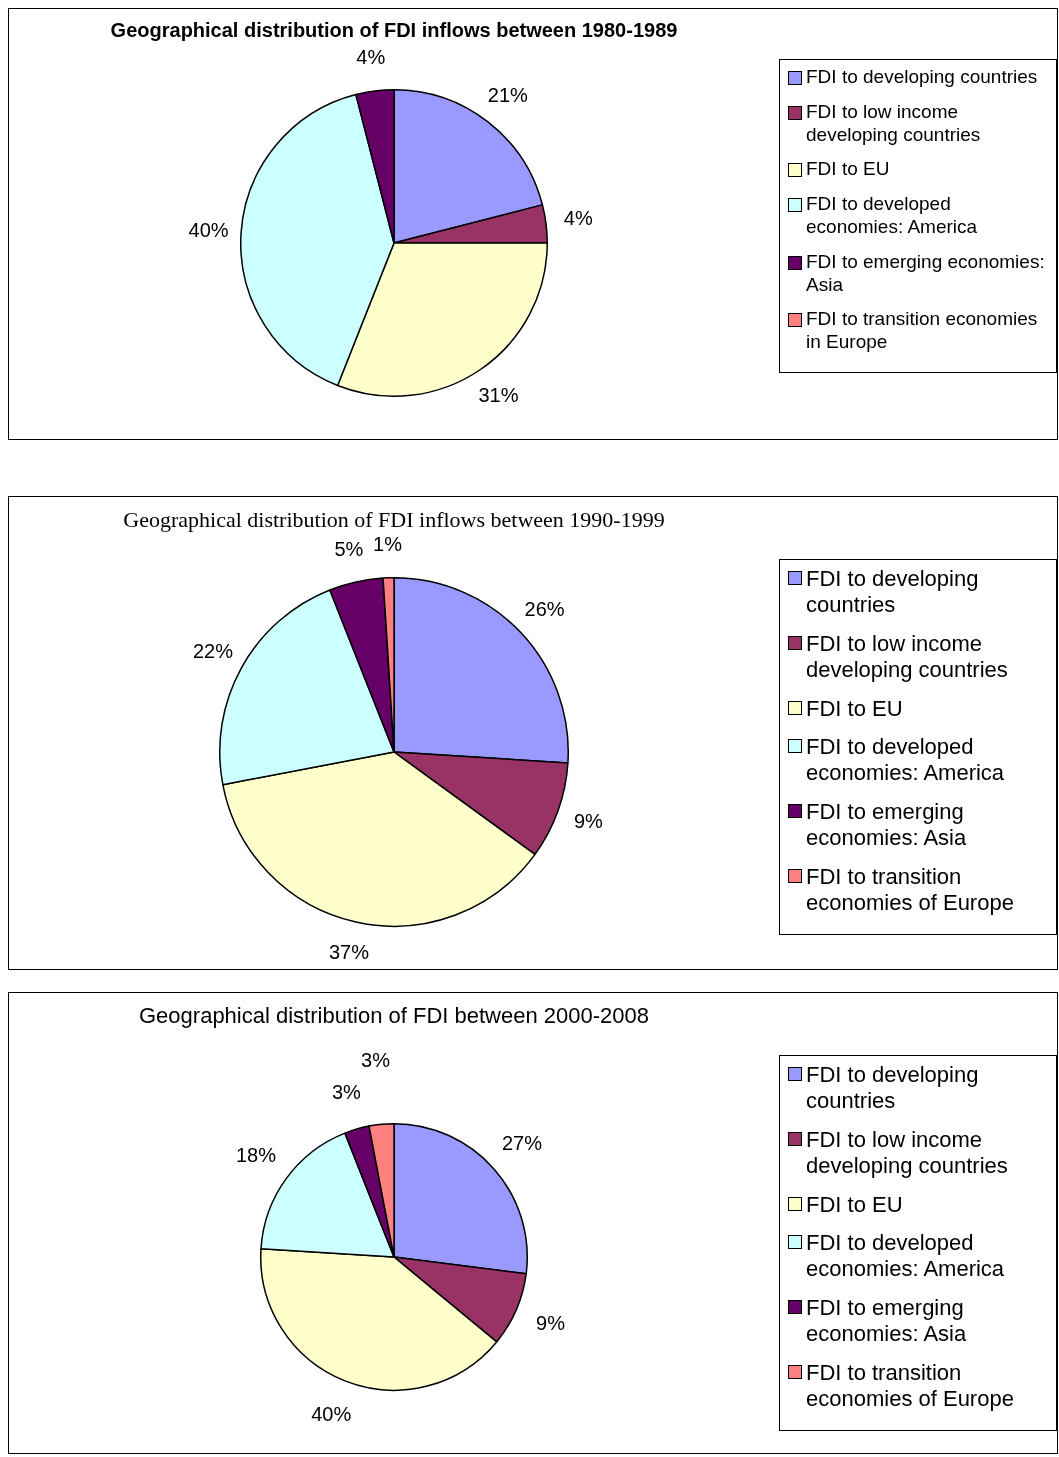 Image resolution: width=1059 pixels, height=1457 pixels. I want to click on chart-title: Geographical distribution of FDI between 2000-2008, so click(394, 1016).